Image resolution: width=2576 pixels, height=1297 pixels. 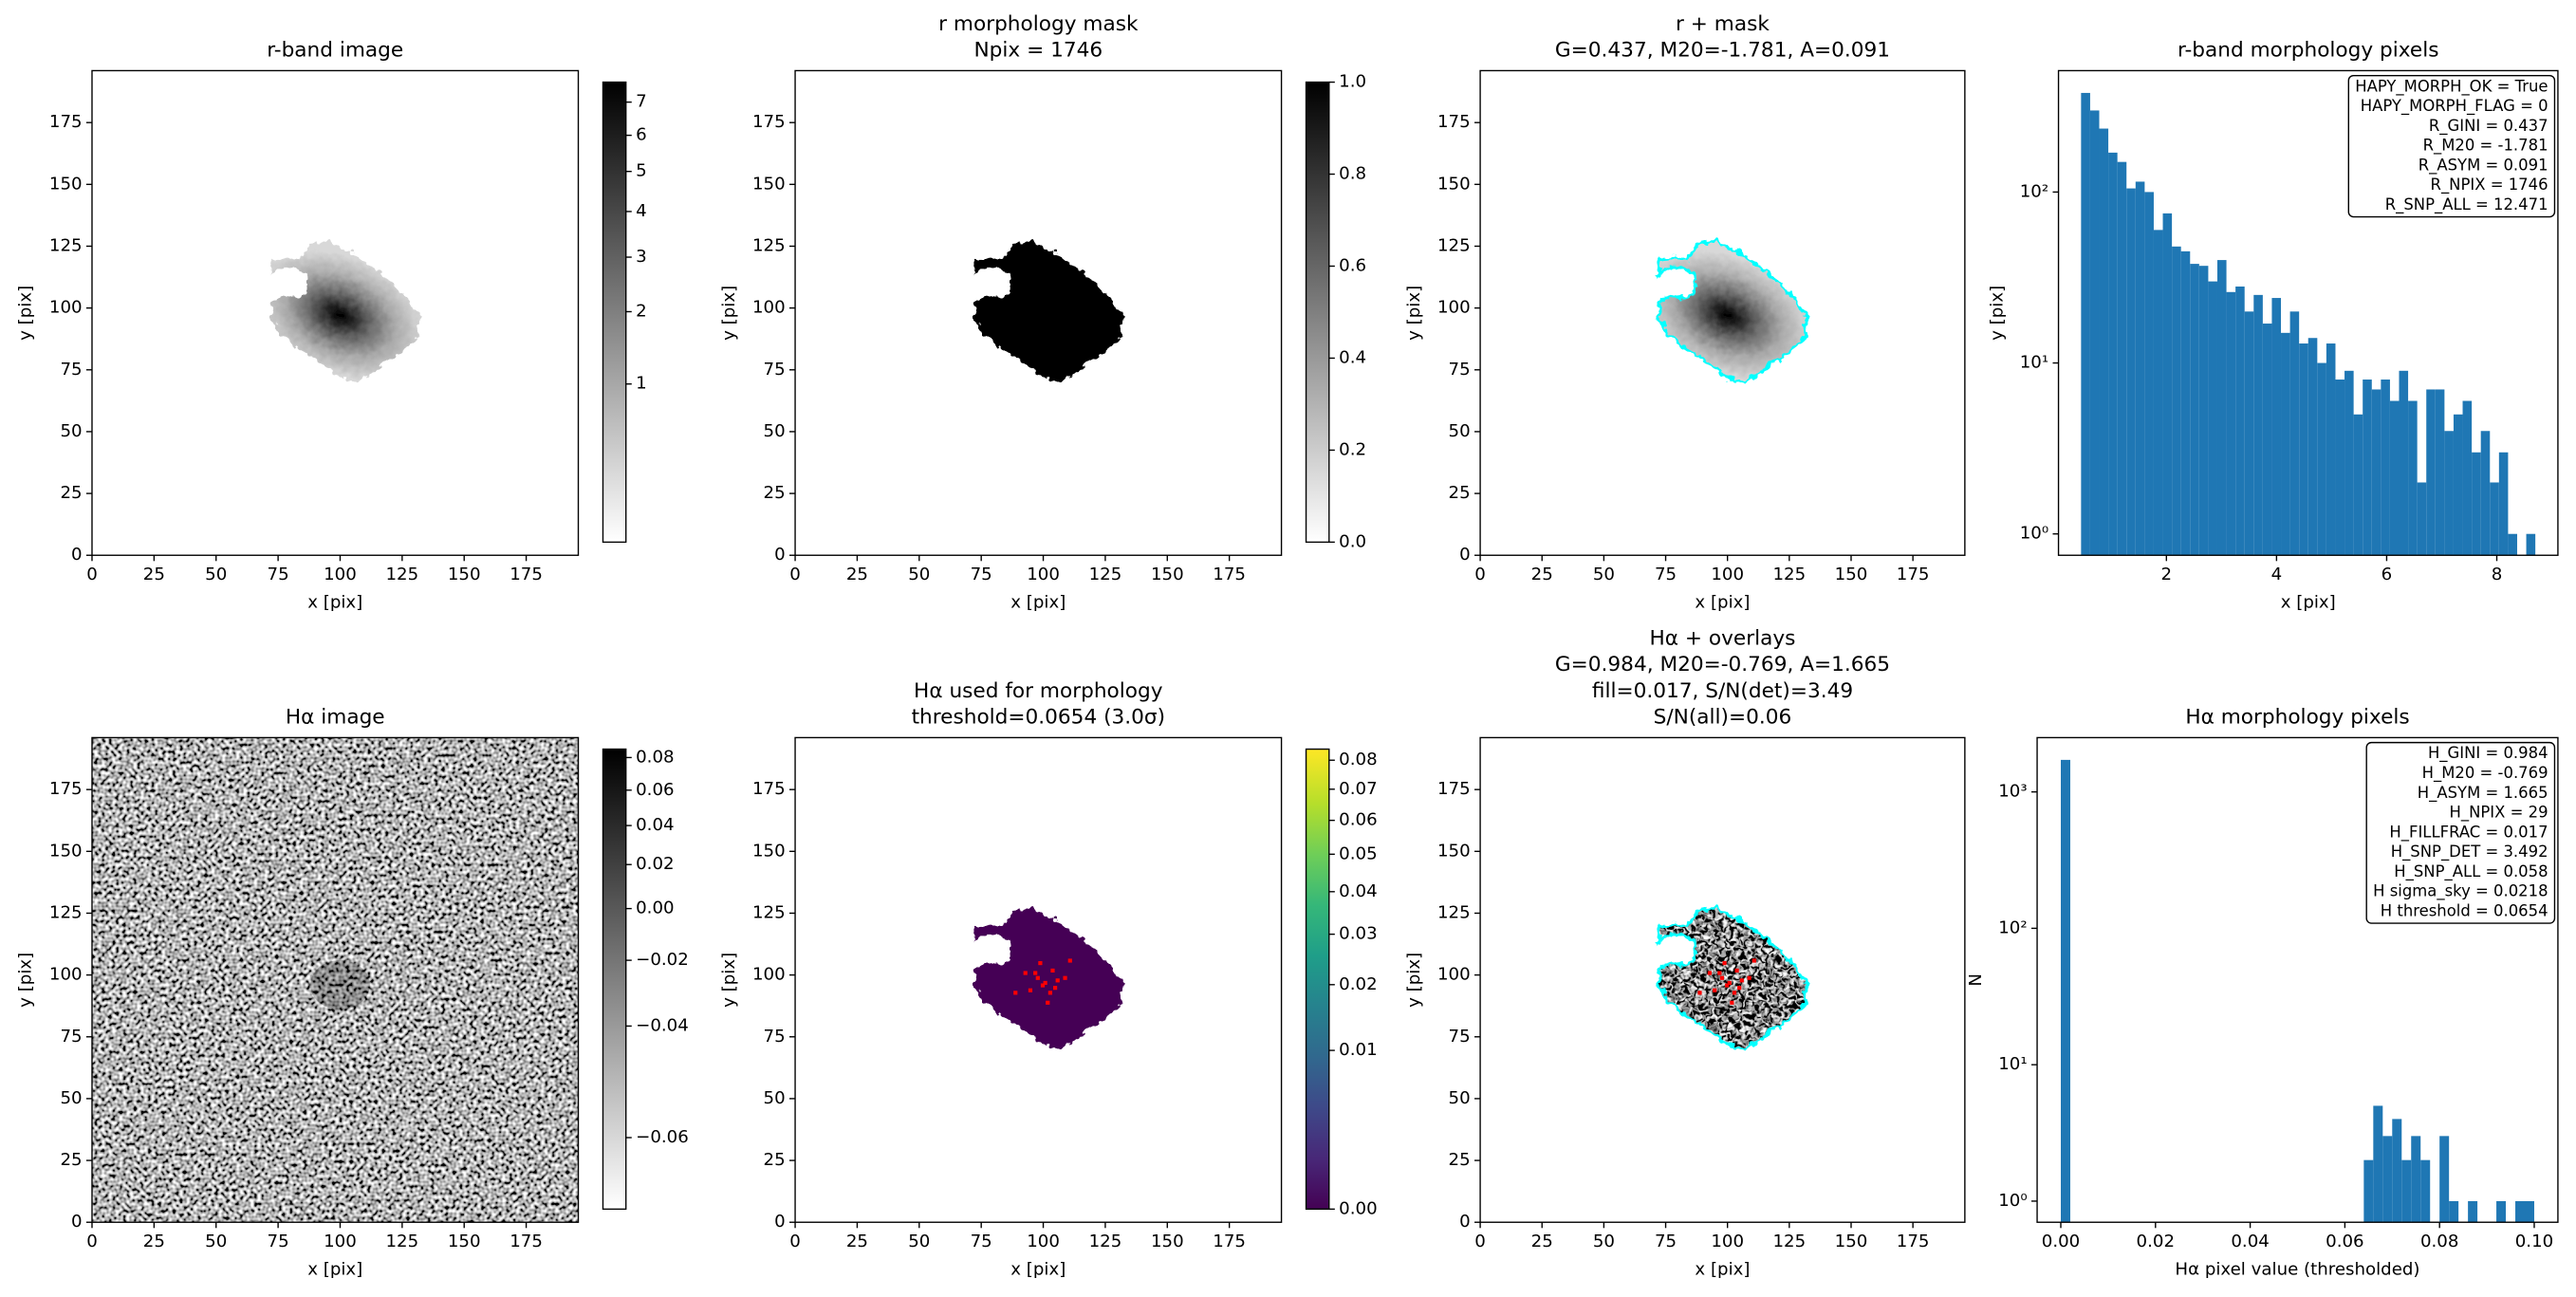 I want to click on colorbar-tick-label: 0.07, so click(x=1358, y=789).